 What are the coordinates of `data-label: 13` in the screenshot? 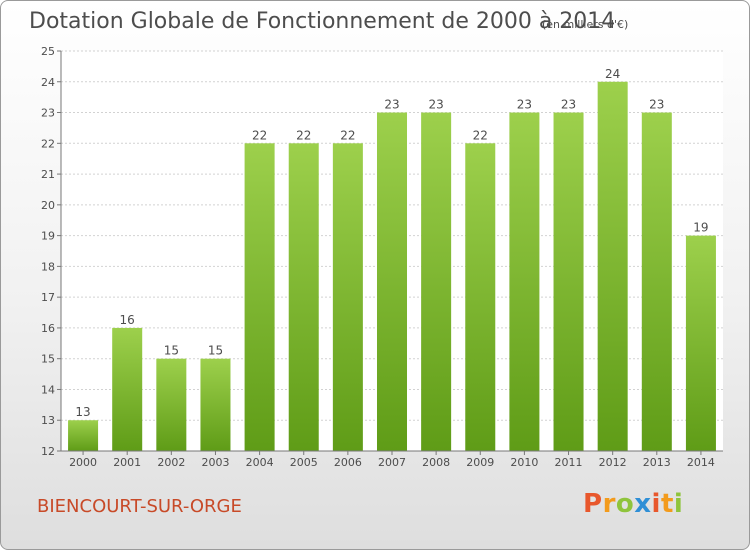 It's located at (82, 412).